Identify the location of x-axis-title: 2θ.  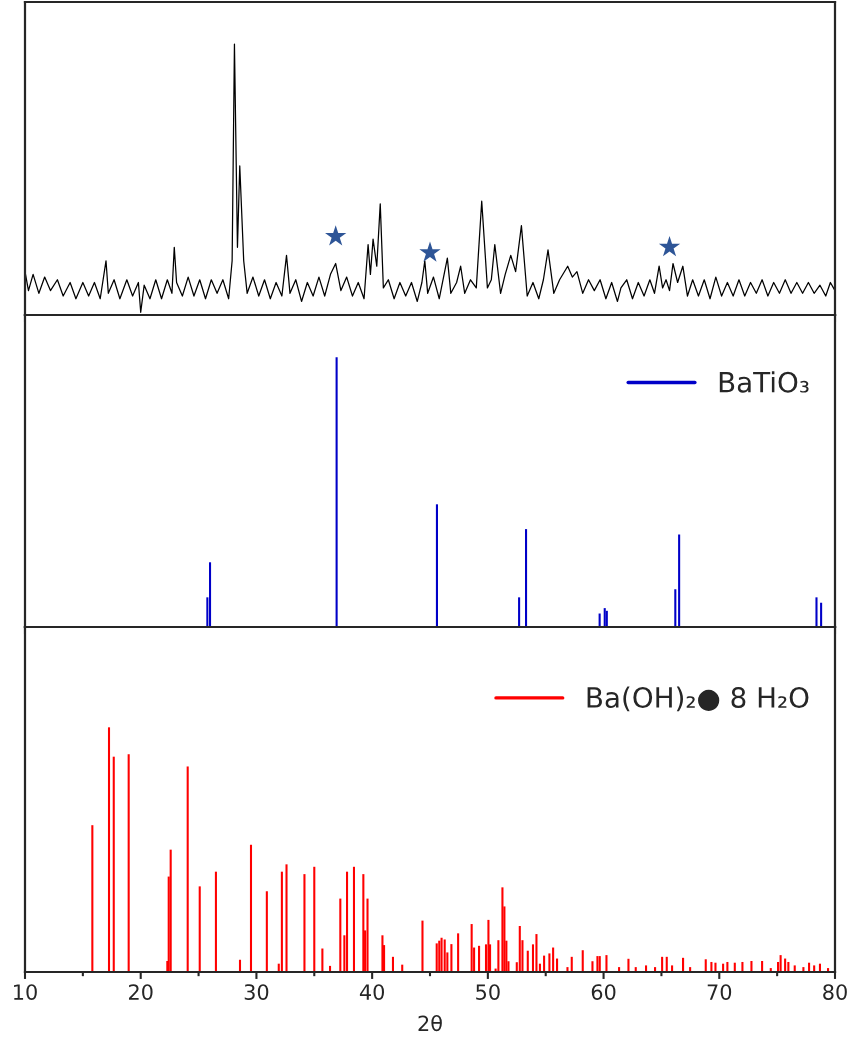
(430, 1023).